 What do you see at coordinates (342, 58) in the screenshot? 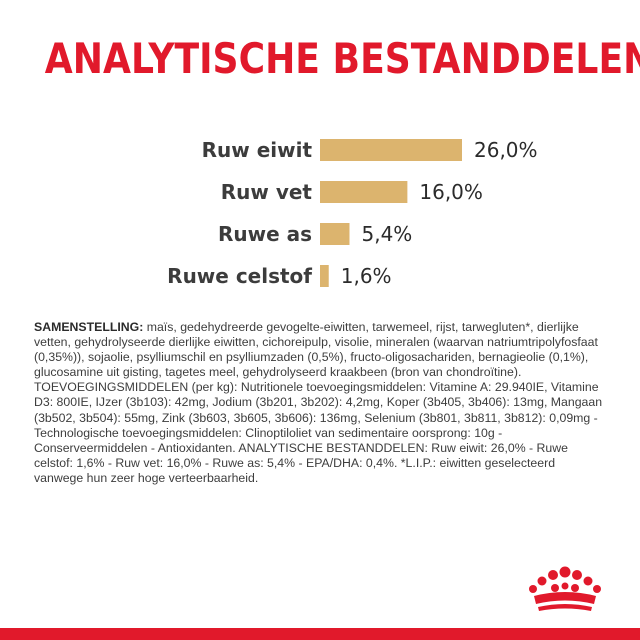
I see `page-title: ANALYTISCHE BESTANDDELEN` at bounding box center [342, 58].